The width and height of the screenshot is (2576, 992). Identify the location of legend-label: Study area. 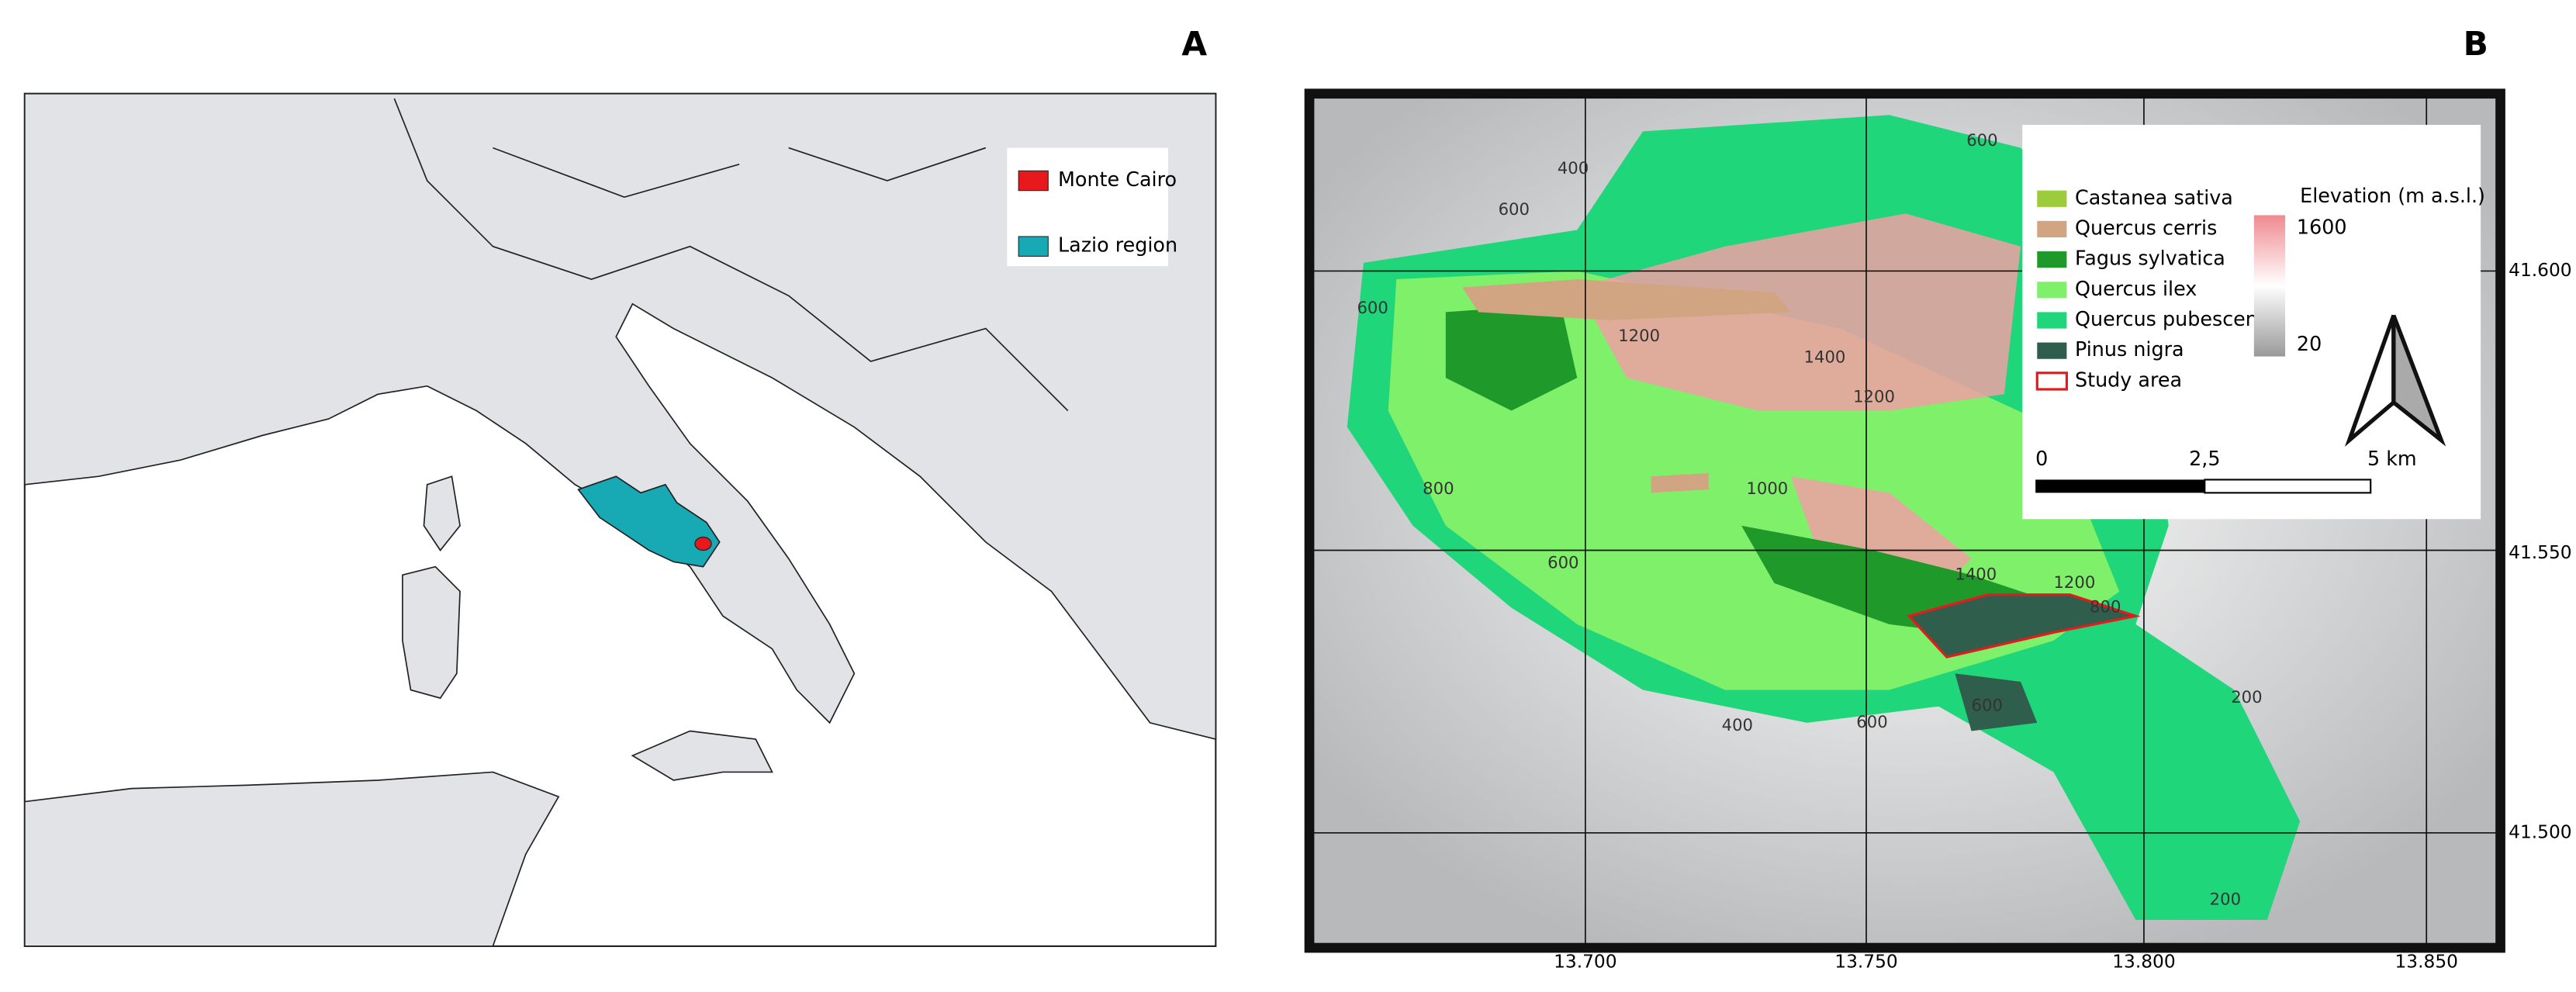
(2128, 379).